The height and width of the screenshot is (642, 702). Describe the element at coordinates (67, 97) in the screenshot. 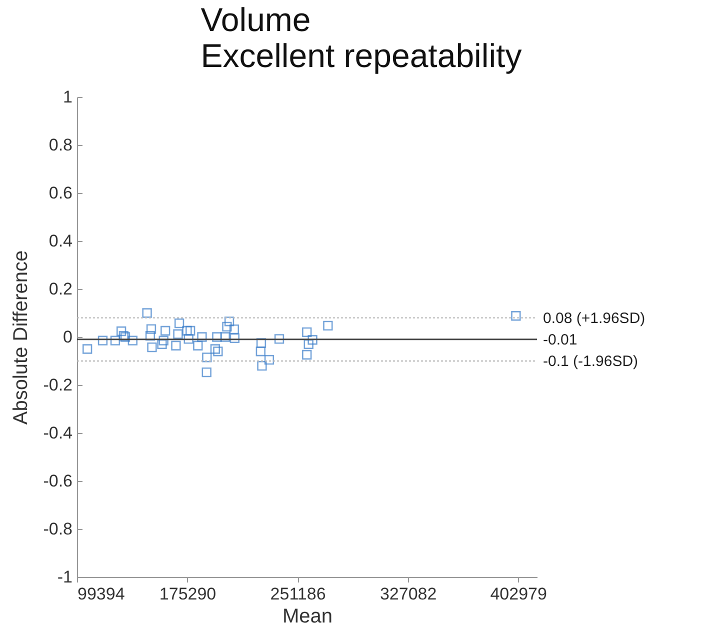

I see `y-tick-label: 1` at that location.